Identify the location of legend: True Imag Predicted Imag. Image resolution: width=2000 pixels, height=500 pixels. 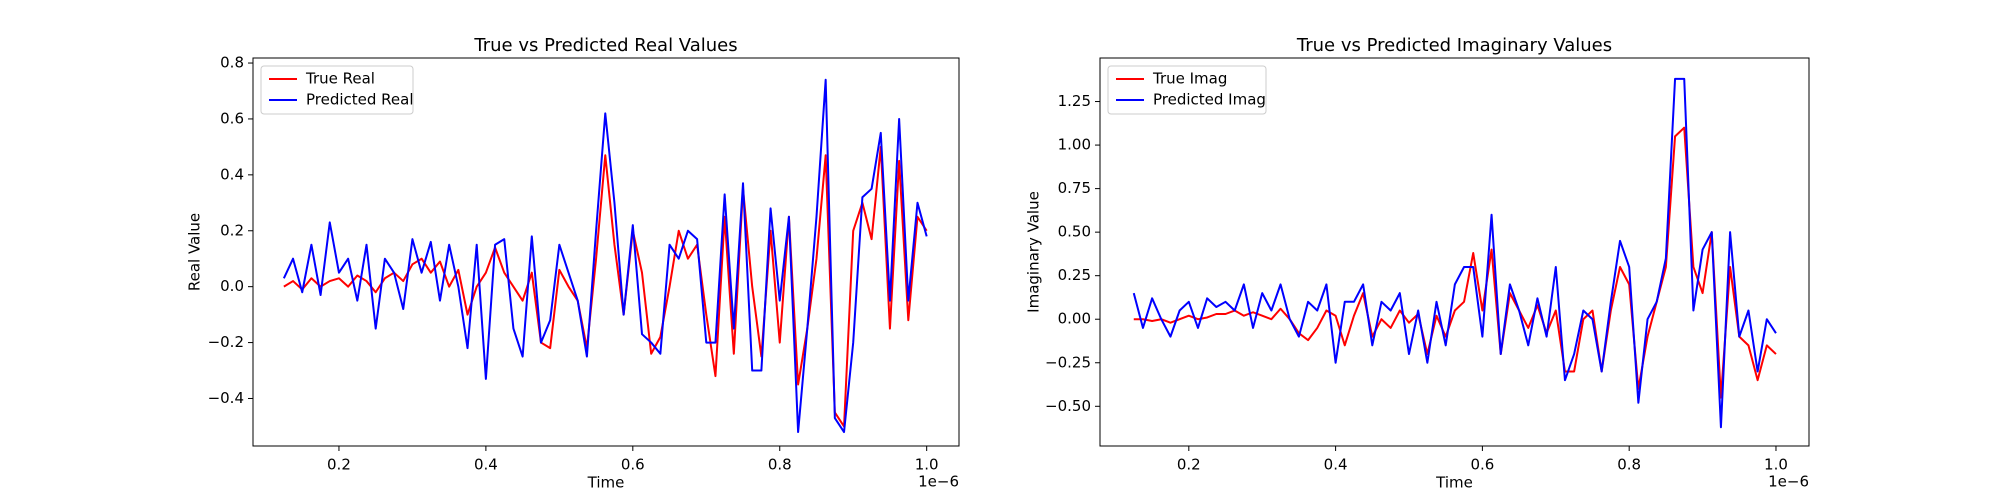
(1187, 90).